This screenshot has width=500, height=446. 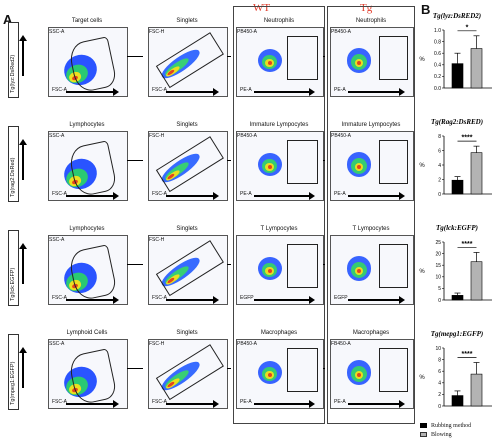 What do you see at coordinates (441, 434) in the screenshot?
I see `legend-label-blowing: Blowing` at bounding box center [441, 434].